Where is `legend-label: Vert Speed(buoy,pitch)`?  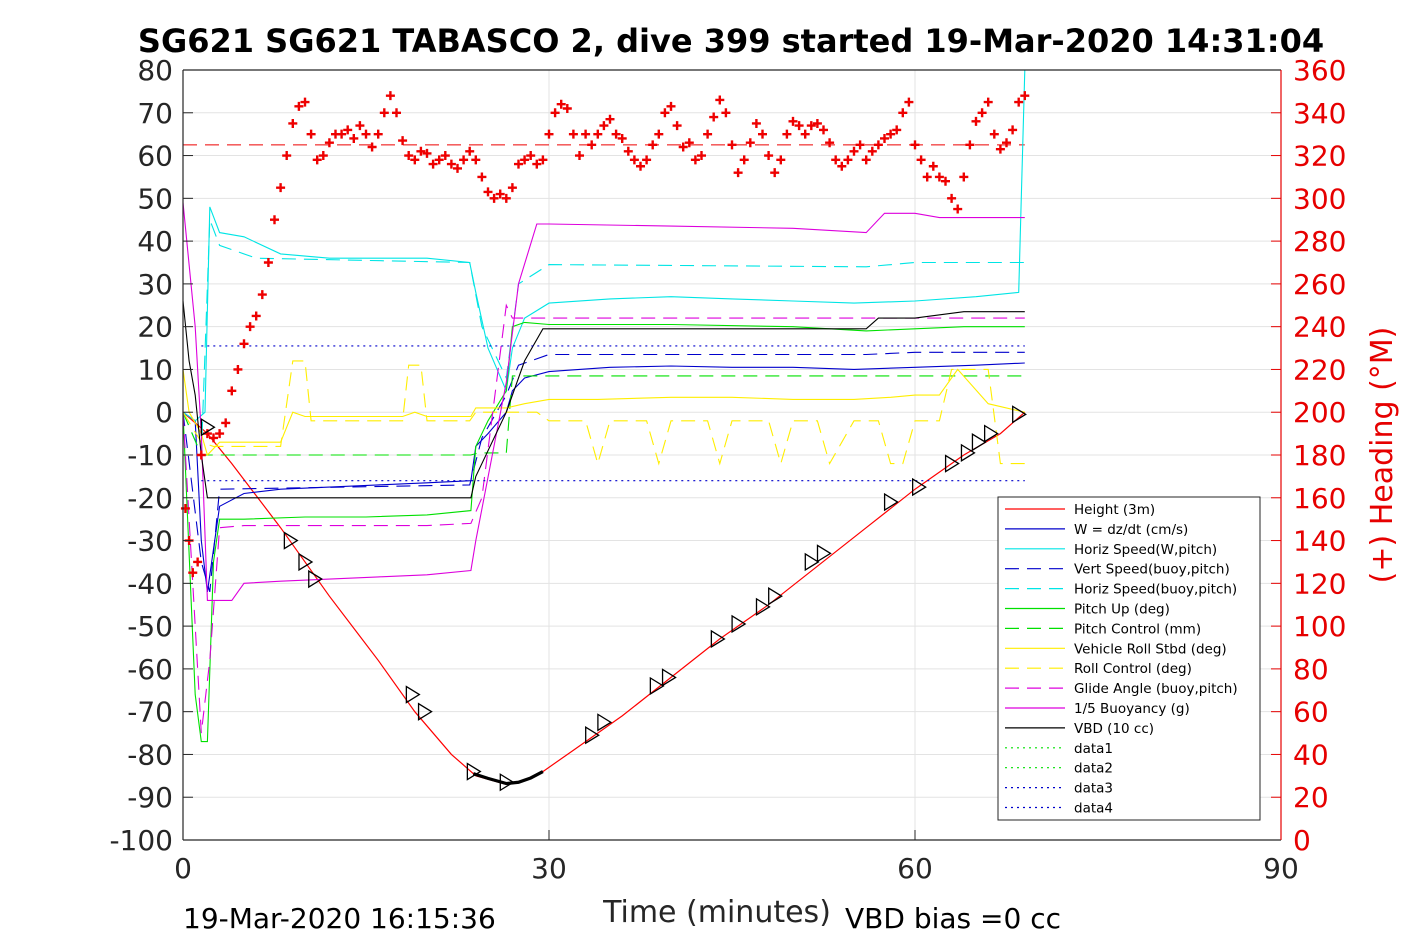
legend-label: Vert Speed(buoy,pitch) is located at coordinates (1152, 570).